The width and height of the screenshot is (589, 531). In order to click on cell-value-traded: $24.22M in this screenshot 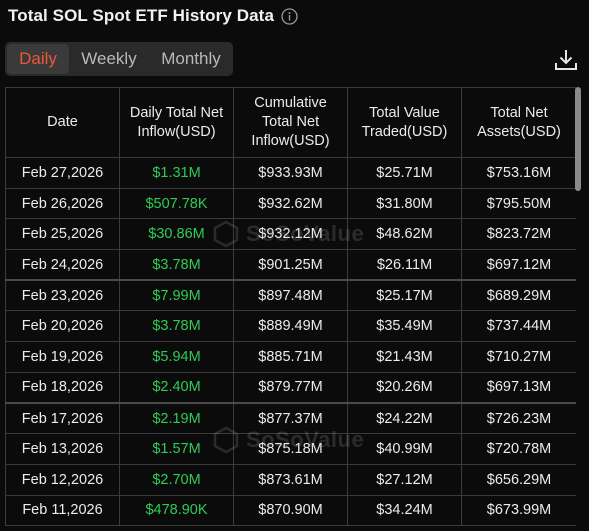, I will do `click(404, 418)`.